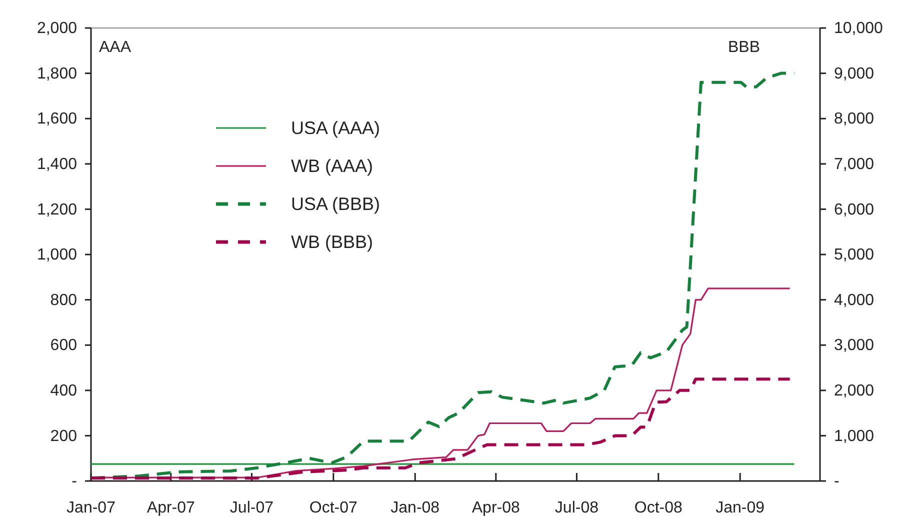 This screenshot has height=524, width=916. I want to click on y-tick-label: 600, so click(64, 345).